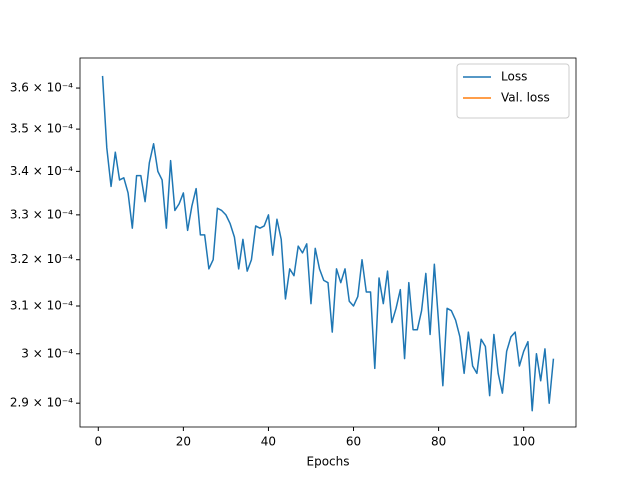 The width and height of the screenshot is (640, 480). What do you see at coordinates (268, 442) in the screenshot?
I see `x-tick-label: 40` at bounding box center [268, 442].